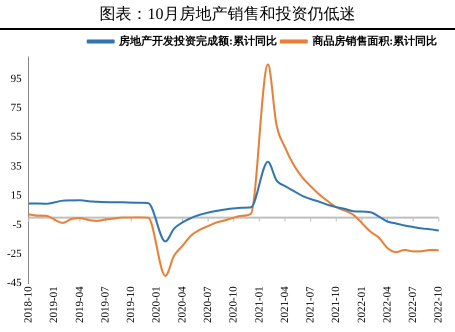  Describe the element at coordinates (438, 305) in the screenshot. I see `x-tick-label: 2022-10` at that location.